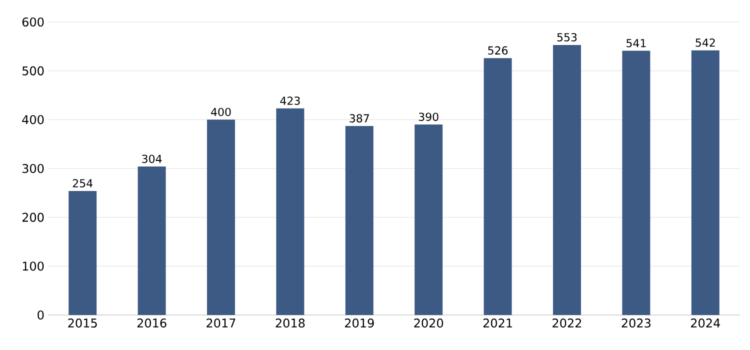 This screenshot has width=750, height=350. I want to click on x-tick-label: 2020, so click(429, 323).